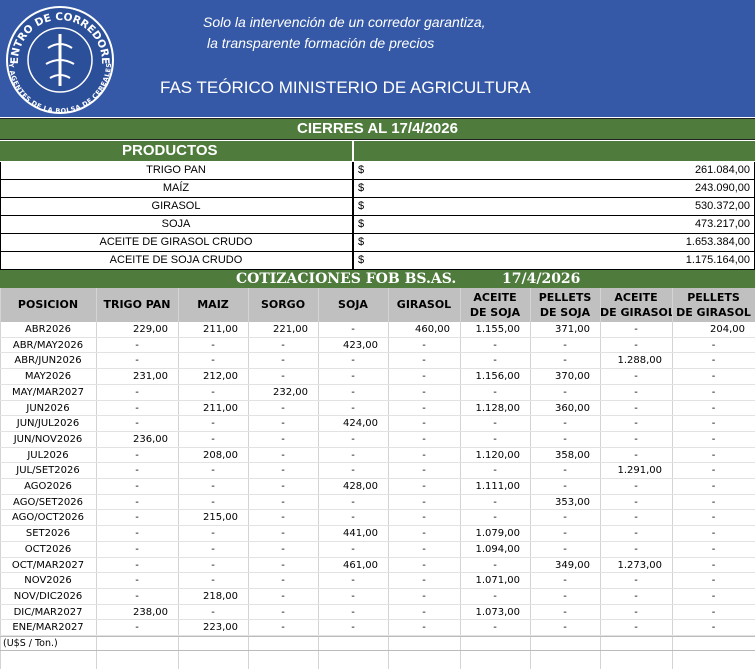  I want to click on price-cell: 223,00, so click(220, 628).